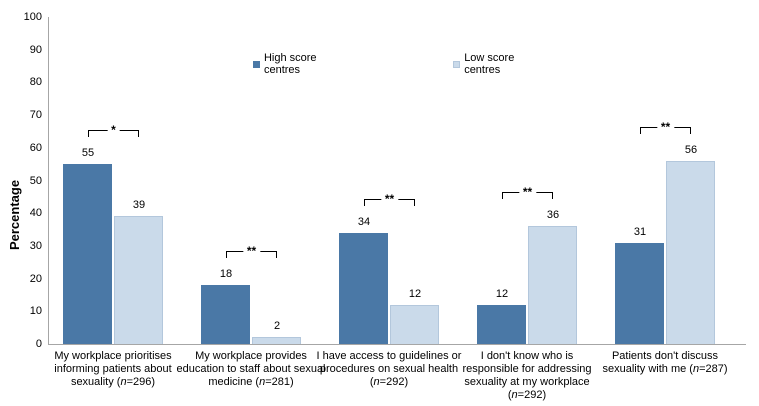 This screenshot has width=759, height=406. I want to click on bar-value-label: 39, so click(139, 205).